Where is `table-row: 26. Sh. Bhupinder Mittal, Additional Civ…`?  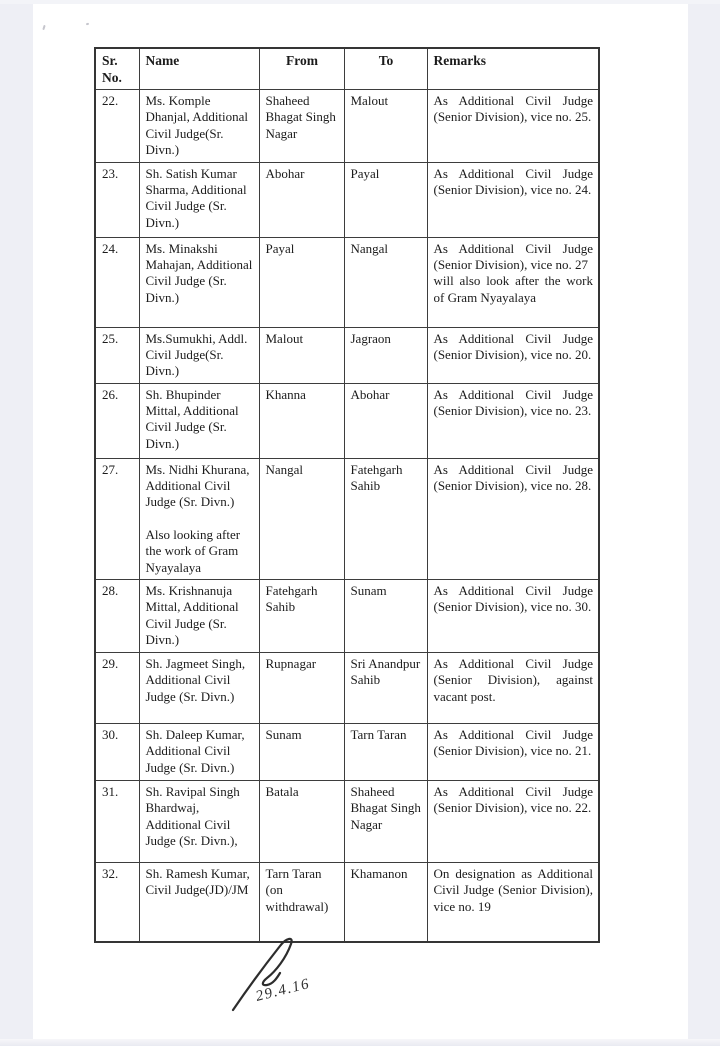 table-row: 26. Sh. Bhupinder Mittal, Additional Civ… is located at coordinates (347, 420).